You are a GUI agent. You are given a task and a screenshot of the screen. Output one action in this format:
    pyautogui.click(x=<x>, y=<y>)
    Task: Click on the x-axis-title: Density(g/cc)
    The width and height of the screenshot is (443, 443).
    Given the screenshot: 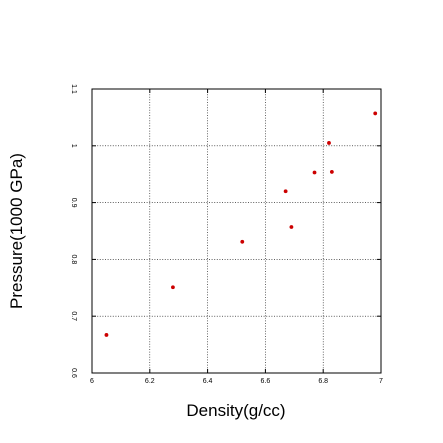 What is the action you would take?
    pyautogui.click(x=235, y=410)
    